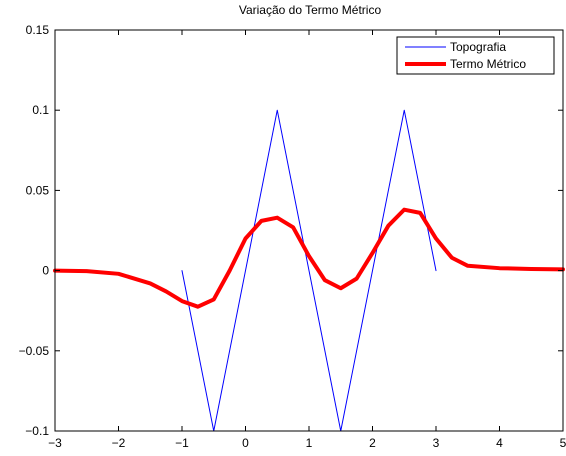 Image resolution: width=566 pixels, height=456 pixels. I want to click on y-tick-label: −0.05, so click(34, 351).